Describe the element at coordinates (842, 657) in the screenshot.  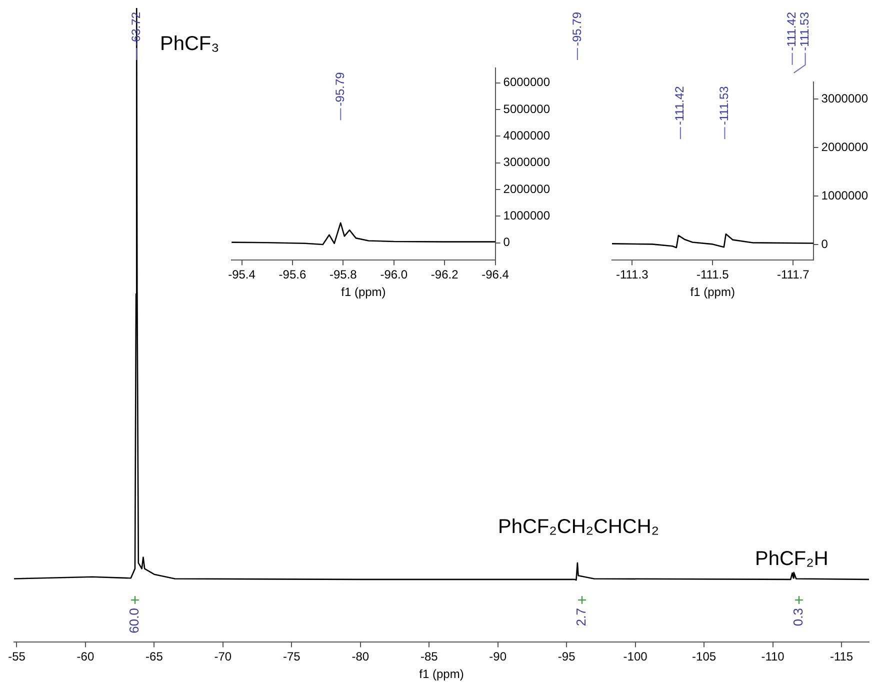
I see `x-tick-label: -115` at that location.